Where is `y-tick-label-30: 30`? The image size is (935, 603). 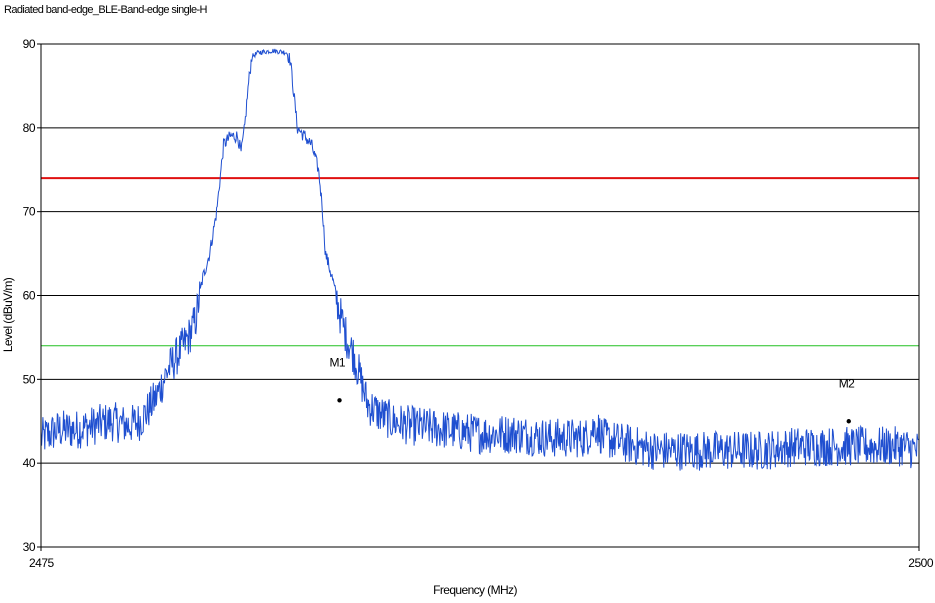 y-tick-label-30: 30 is located at coordinates (29, 547).